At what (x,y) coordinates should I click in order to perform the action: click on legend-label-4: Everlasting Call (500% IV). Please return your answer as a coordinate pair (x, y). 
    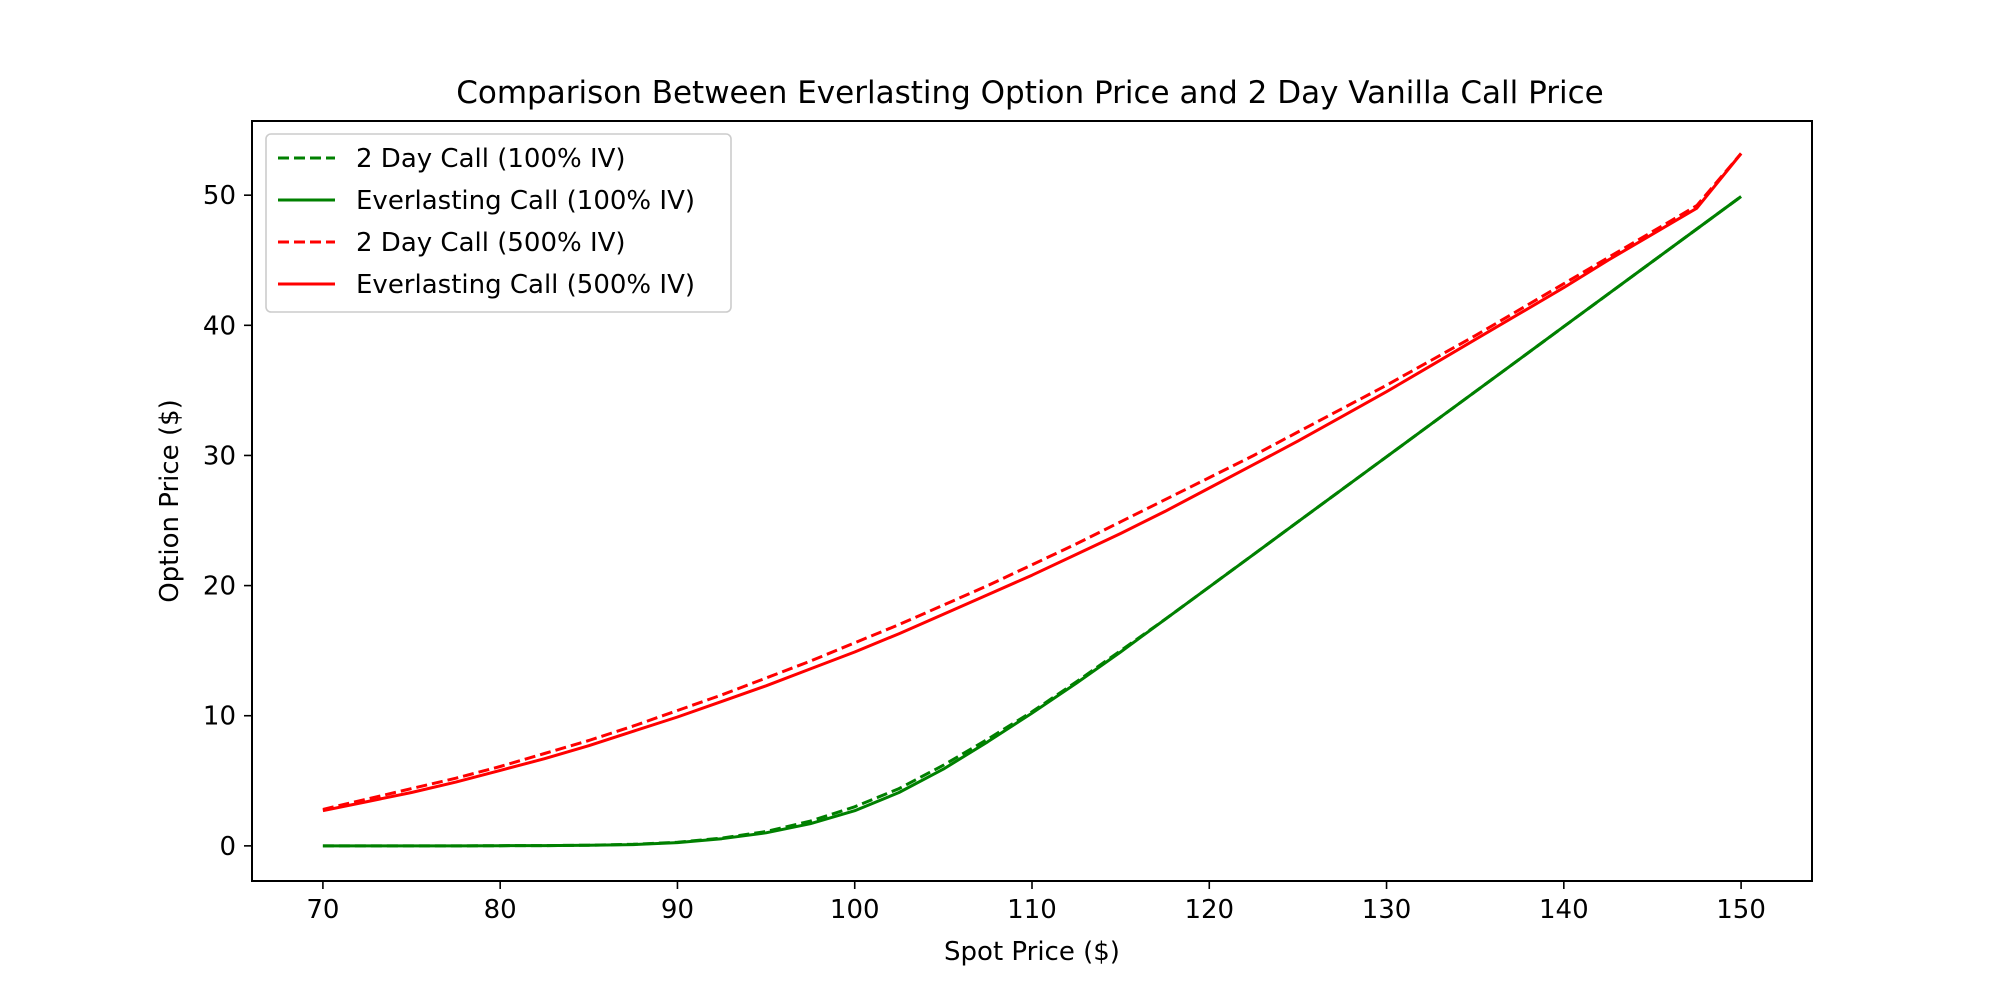
    Looking at the image, I should click on (525, 285).